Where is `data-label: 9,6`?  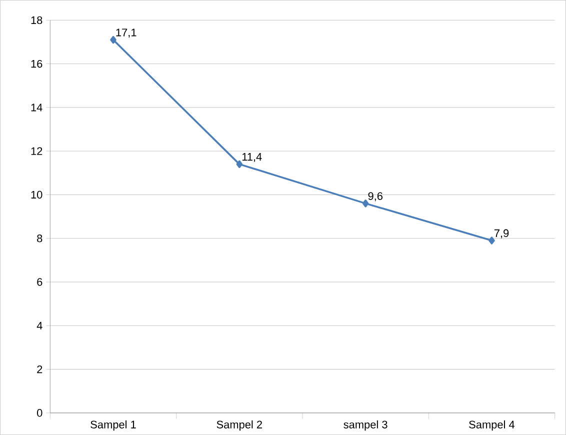 data-label: 9,6 is located at coordinates (375, 197).